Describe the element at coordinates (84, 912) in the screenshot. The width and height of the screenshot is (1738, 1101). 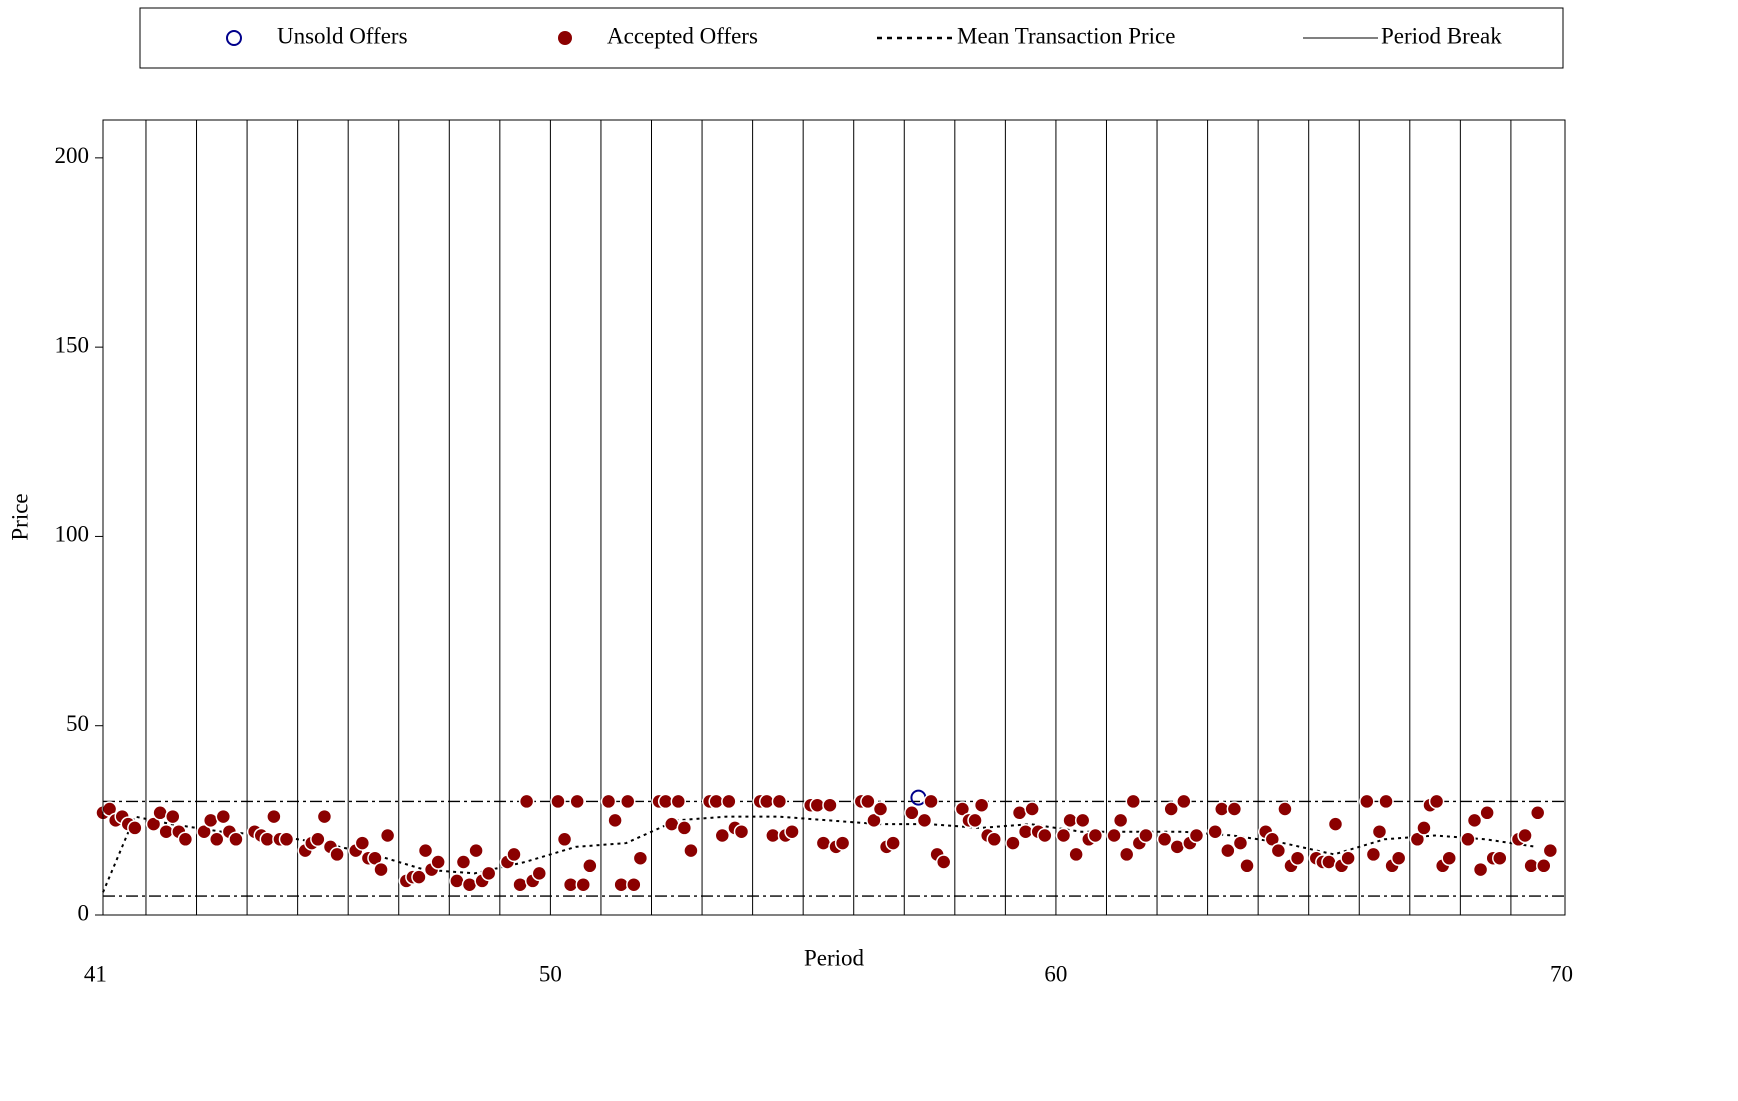
I see `y-tick-label: 0` at that location.